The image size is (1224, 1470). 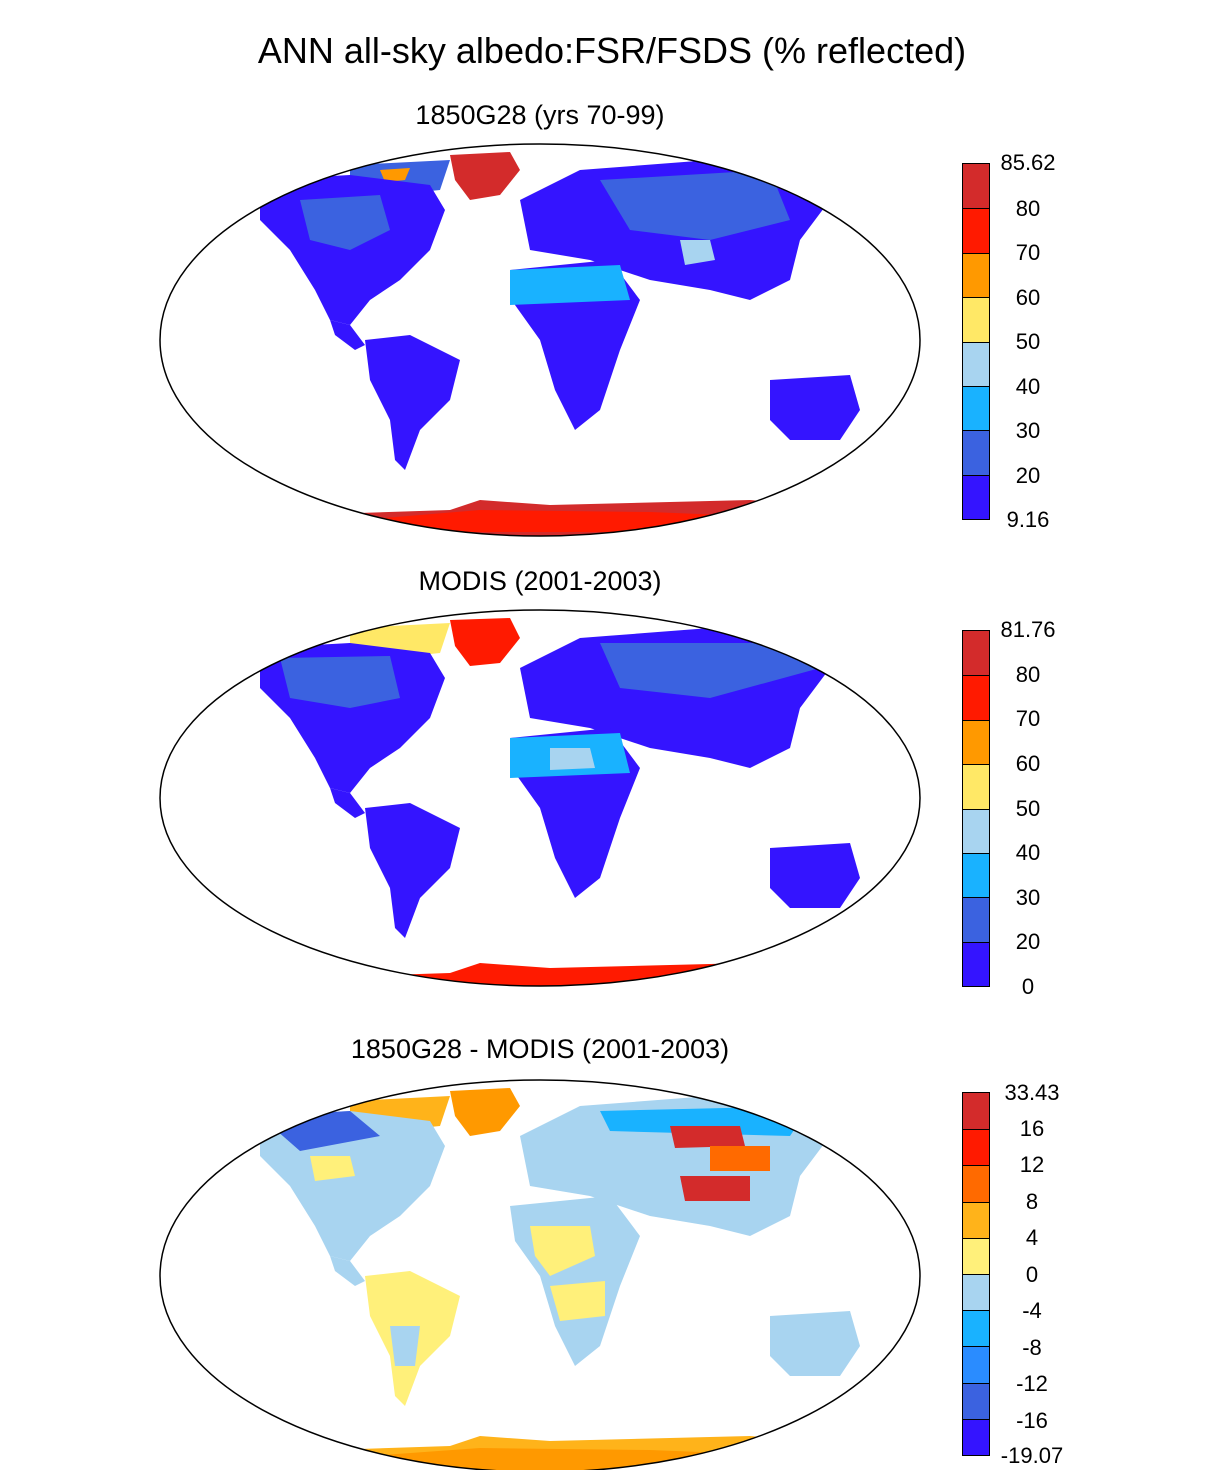 I want to click on colorbar-diff, so click(x=976, y=1274).